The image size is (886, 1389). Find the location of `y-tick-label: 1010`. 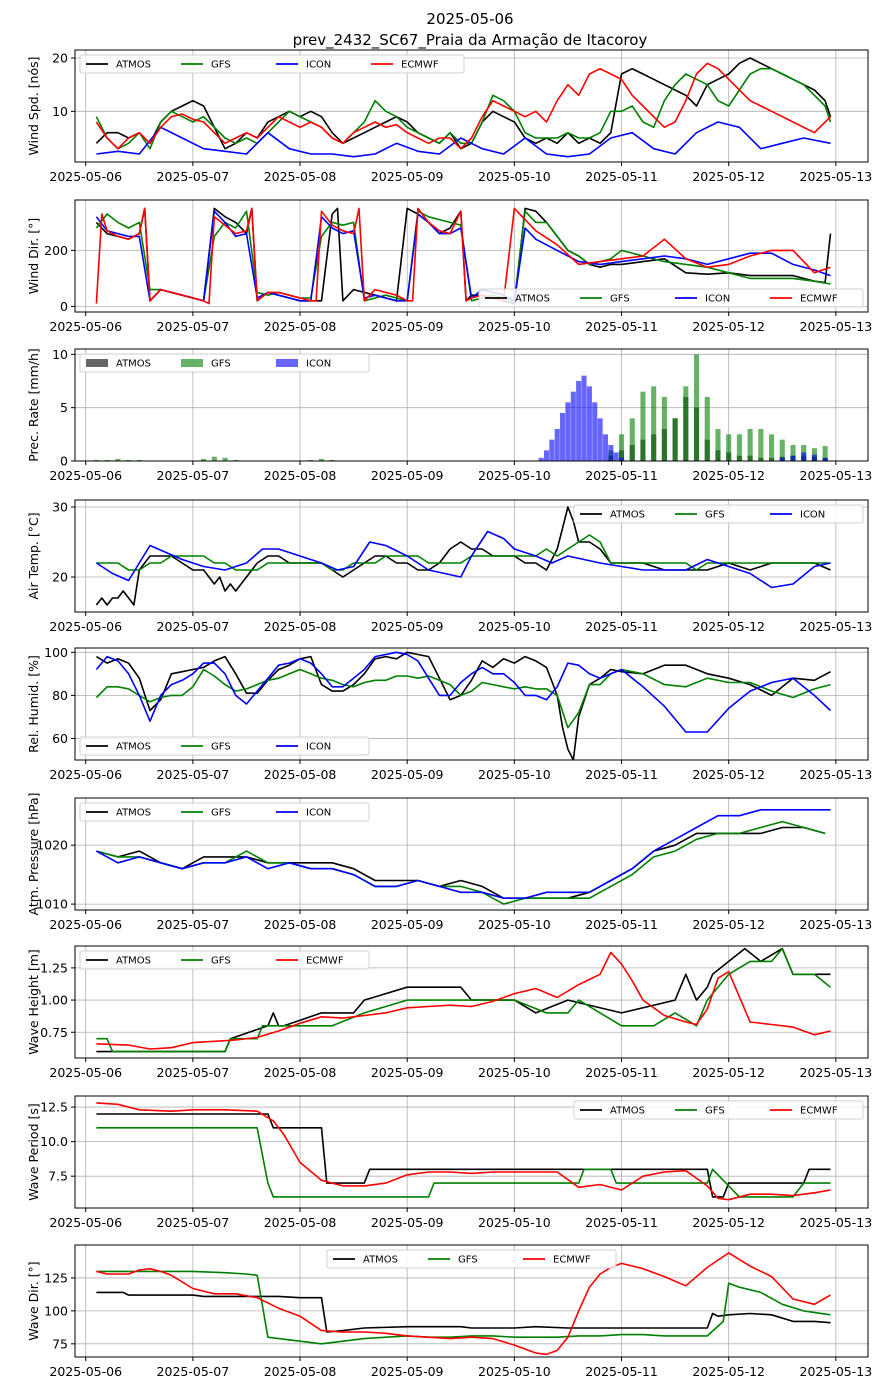

y-tick-label: 1010 is located at coordinates (52, 904).